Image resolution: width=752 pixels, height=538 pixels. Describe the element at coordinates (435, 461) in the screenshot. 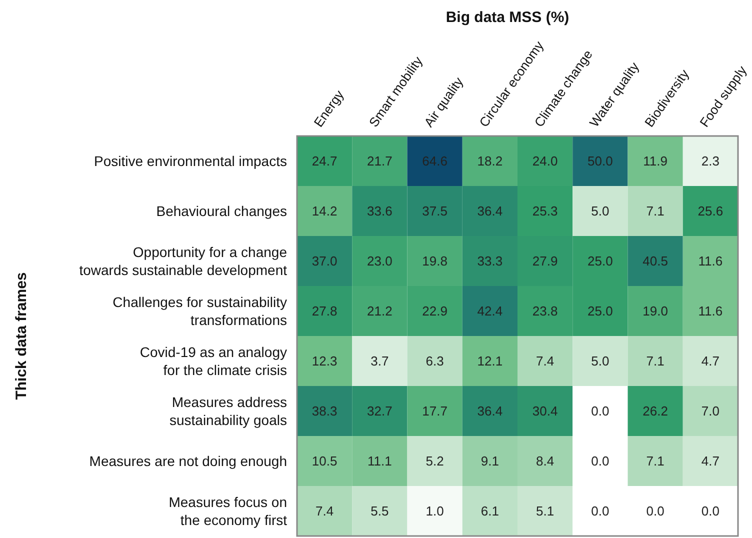

I see `data-label: 5.2` at that location.